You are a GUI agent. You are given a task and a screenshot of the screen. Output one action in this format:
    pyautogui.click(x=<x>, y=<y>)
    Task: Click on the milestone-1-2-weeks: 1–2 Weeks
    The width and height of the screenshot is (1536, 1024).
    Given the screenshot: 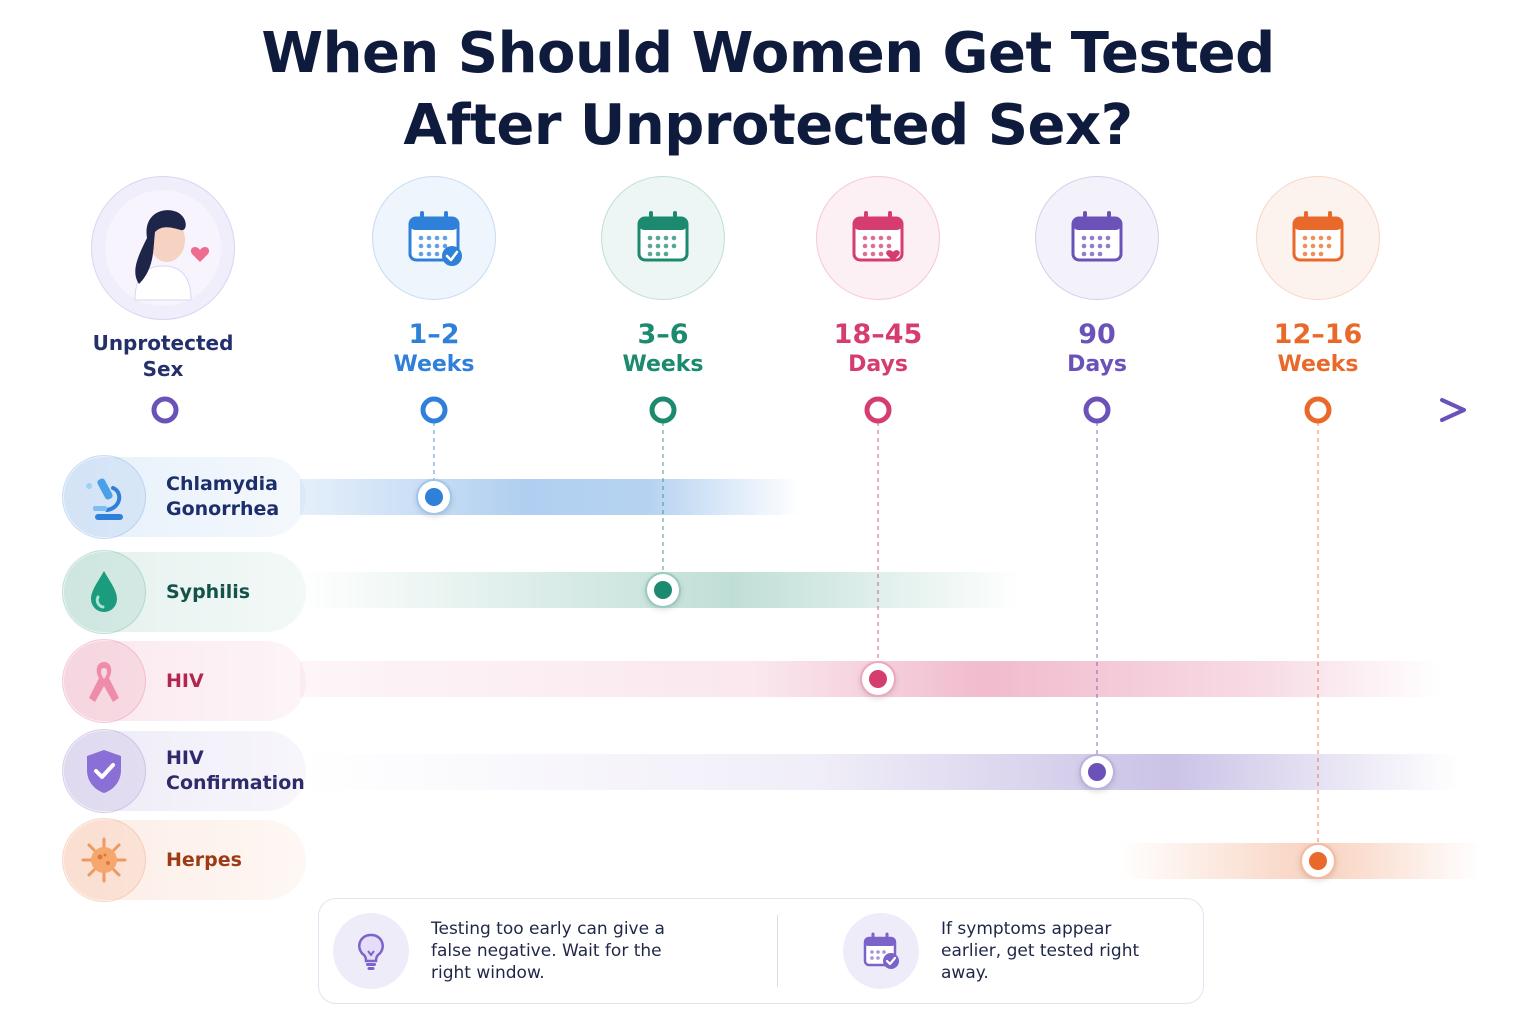 What is the action you would take?
    pyautogui.click(x=434, y=278)
    